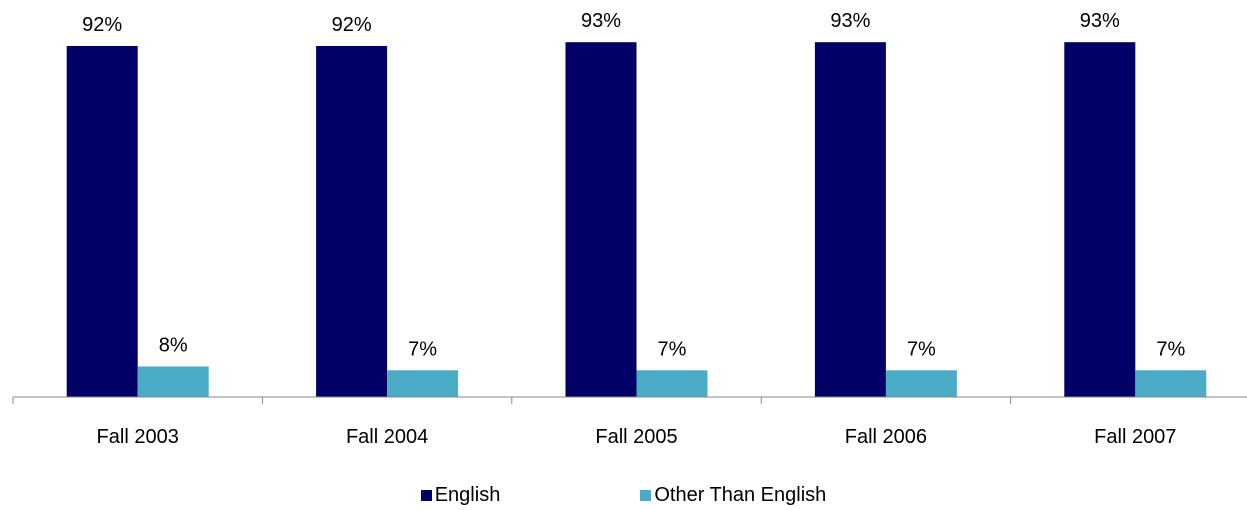 This screenshot has width=1247, height=510. Describe the element at coordinates (646, 495) in the screenshot. I see `legend-swatch-other-than-english` at that location.